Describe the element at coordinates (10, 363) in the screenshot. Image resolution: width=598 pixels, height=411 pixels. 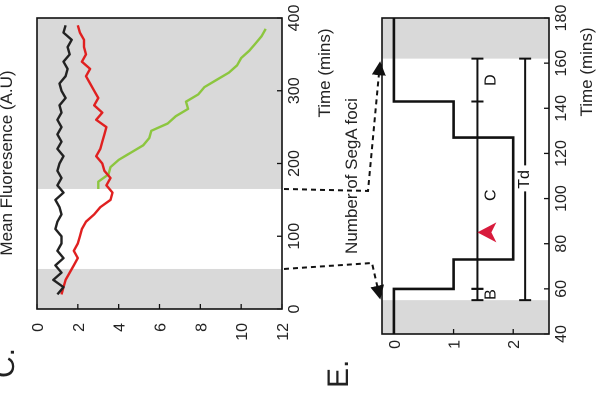
I see `panel-c-letter: C.` at that location.